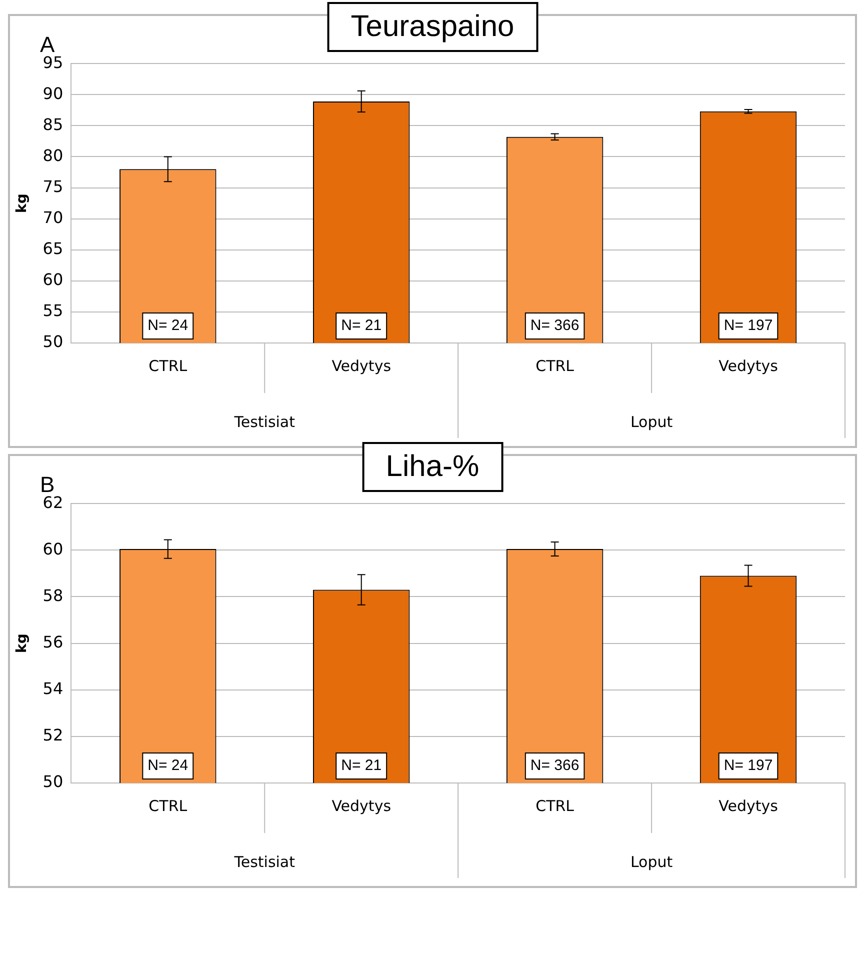 This screenshot has width=865, height=973. I want to click on y-tick-label: 54, so click(53, 688).